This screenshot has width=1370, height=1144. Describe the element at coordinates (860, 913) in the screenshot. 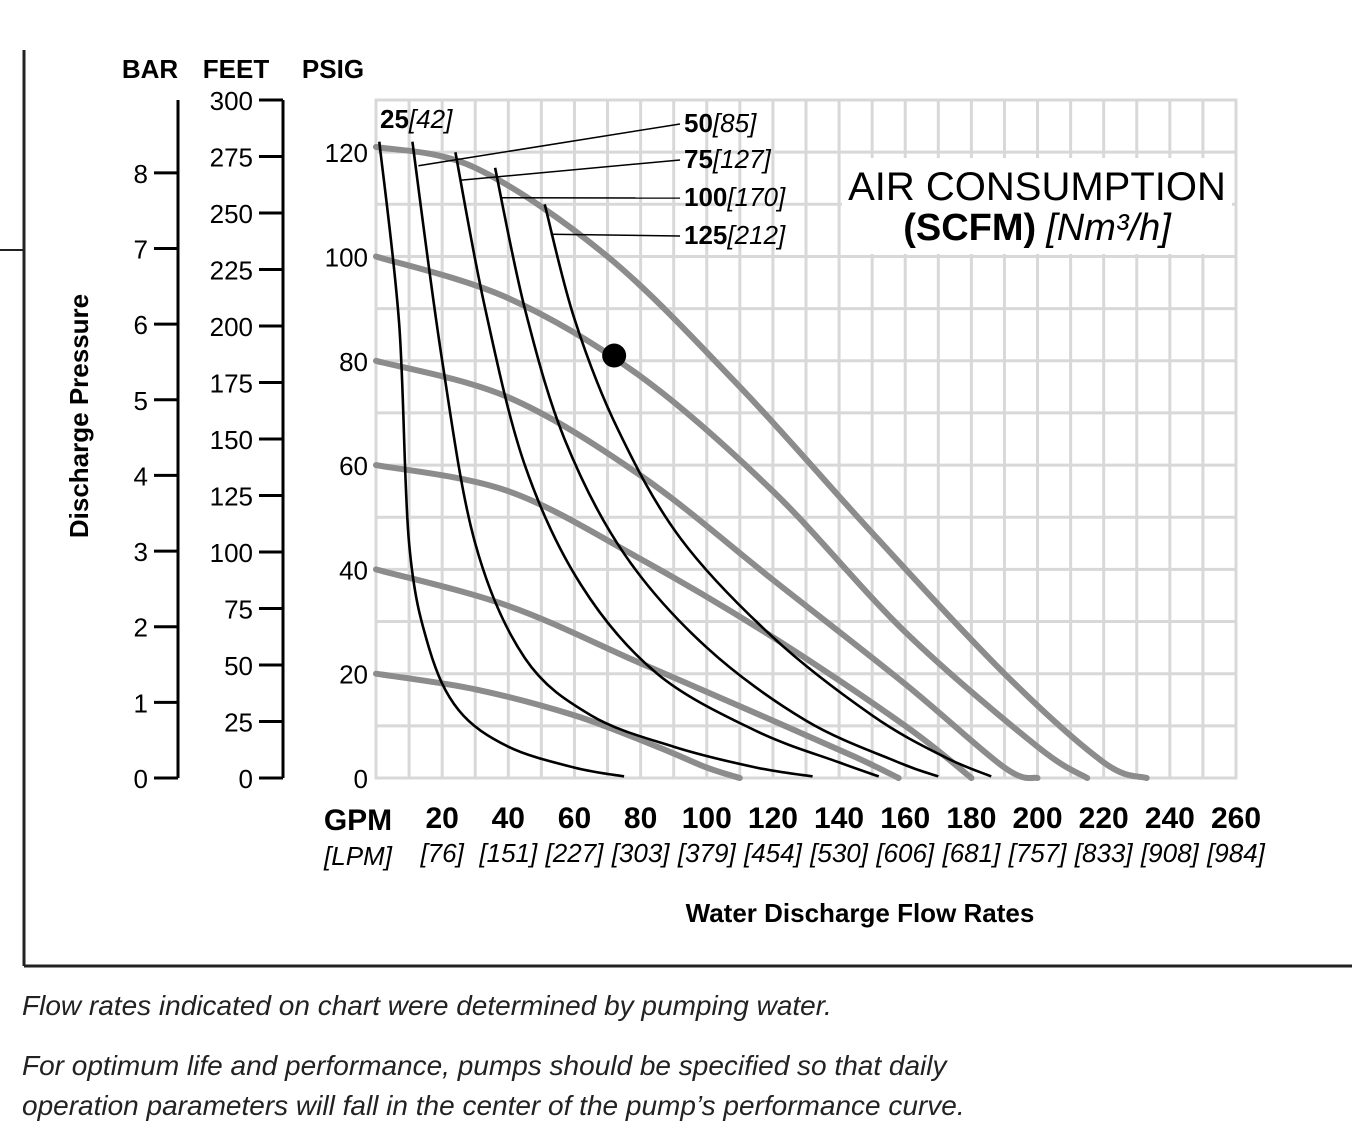

I see `x-axis-title: Water Discharge Flow Rates` at that location.